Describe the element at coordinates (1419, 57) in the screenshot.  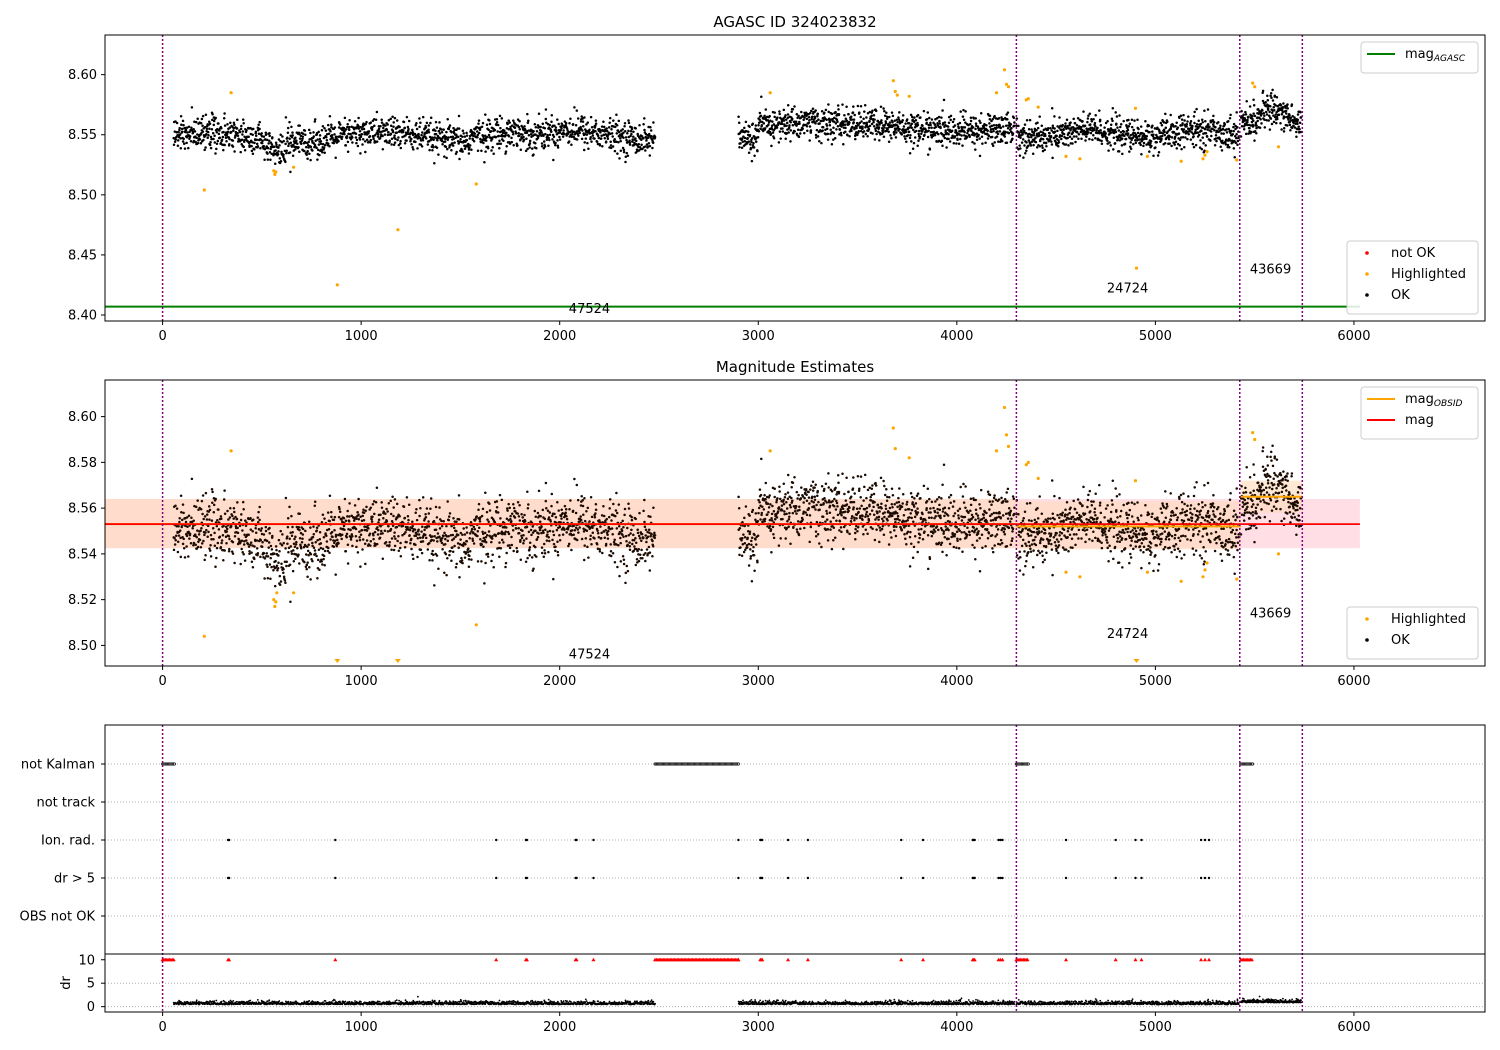
I see `legend-top: magAGASC` at that location.